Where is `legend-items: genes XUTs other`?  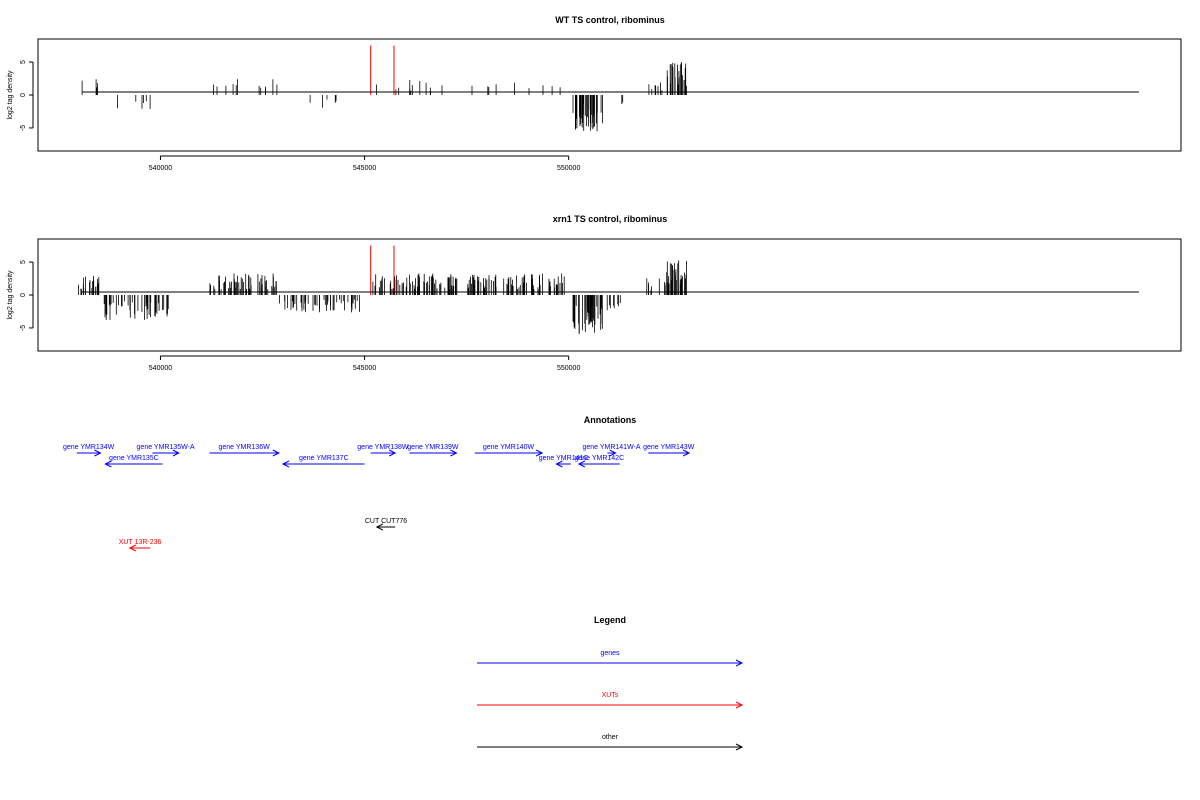 legend-items: genes XUTs other is located at coordinates (610, 700).